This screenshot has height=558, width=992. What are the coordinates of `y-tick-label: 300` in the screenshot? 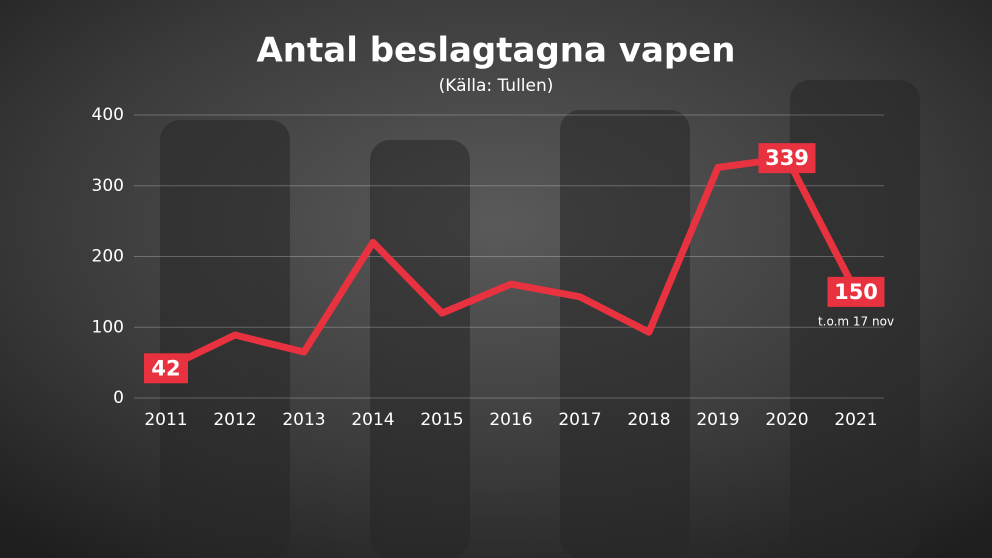 It's located at (108, 186).